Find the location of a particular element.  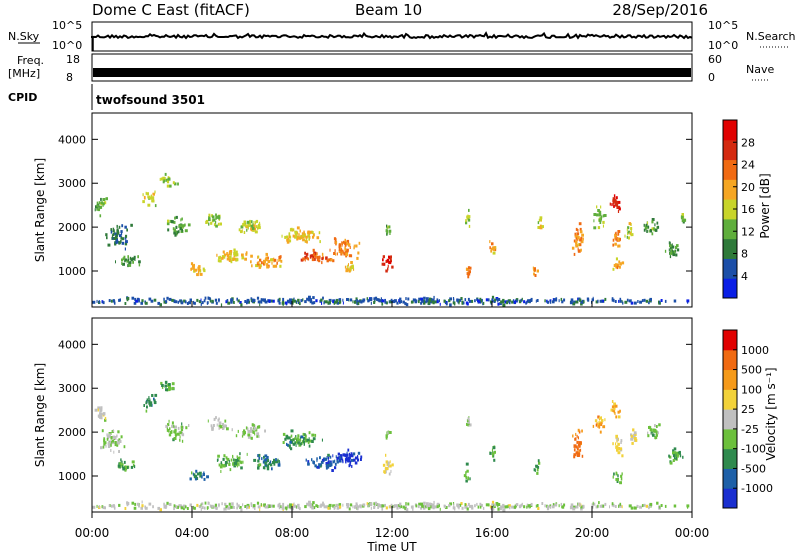

power-colorbar-tick-label: 16 is located at coordinates (748, 209).